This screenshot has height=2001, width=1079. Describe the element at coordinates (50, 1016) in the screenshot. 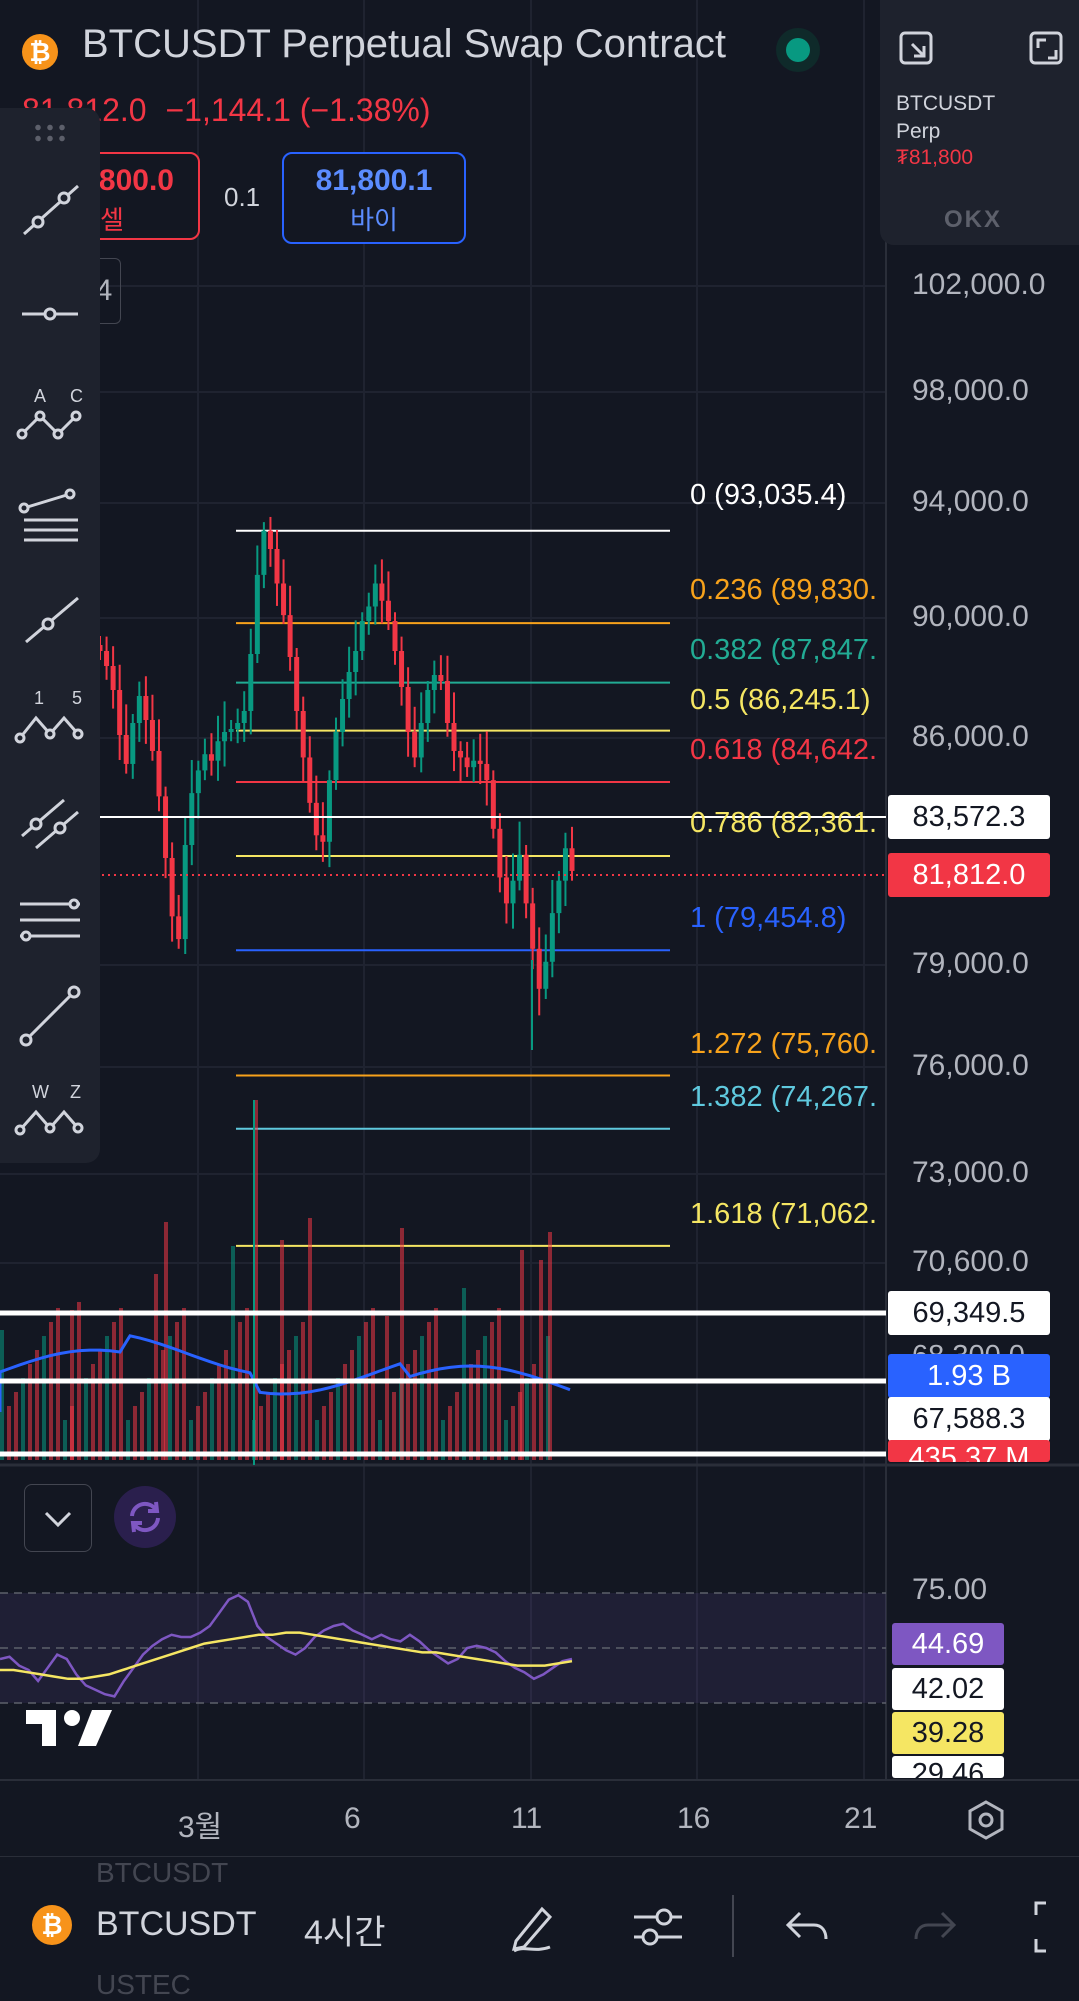

I see `line-icon` at that location.